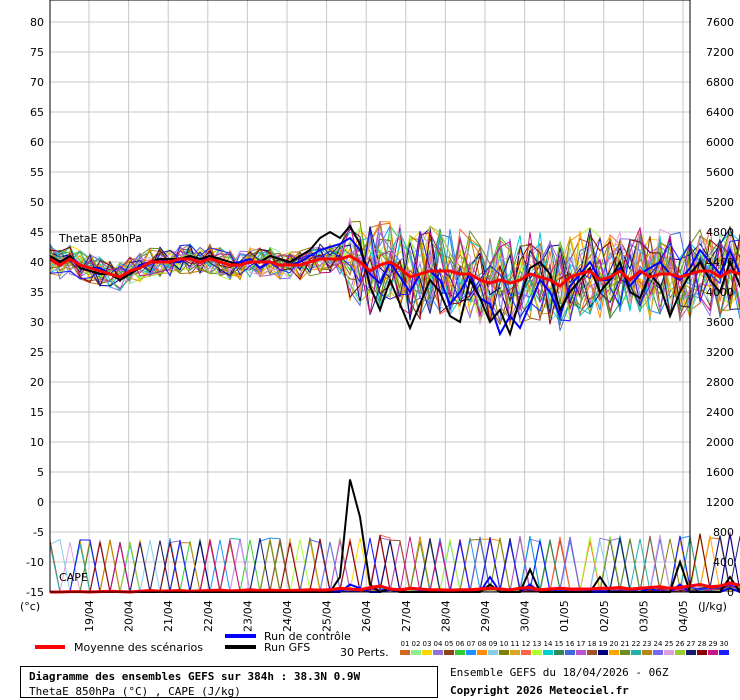 Image resolution: width=740 pixels, height=700 pixels. What do you see at coordinates (713, 644) in the screenshot?
I see `pert-legend-number: 29` at bounding box center [713, 644].